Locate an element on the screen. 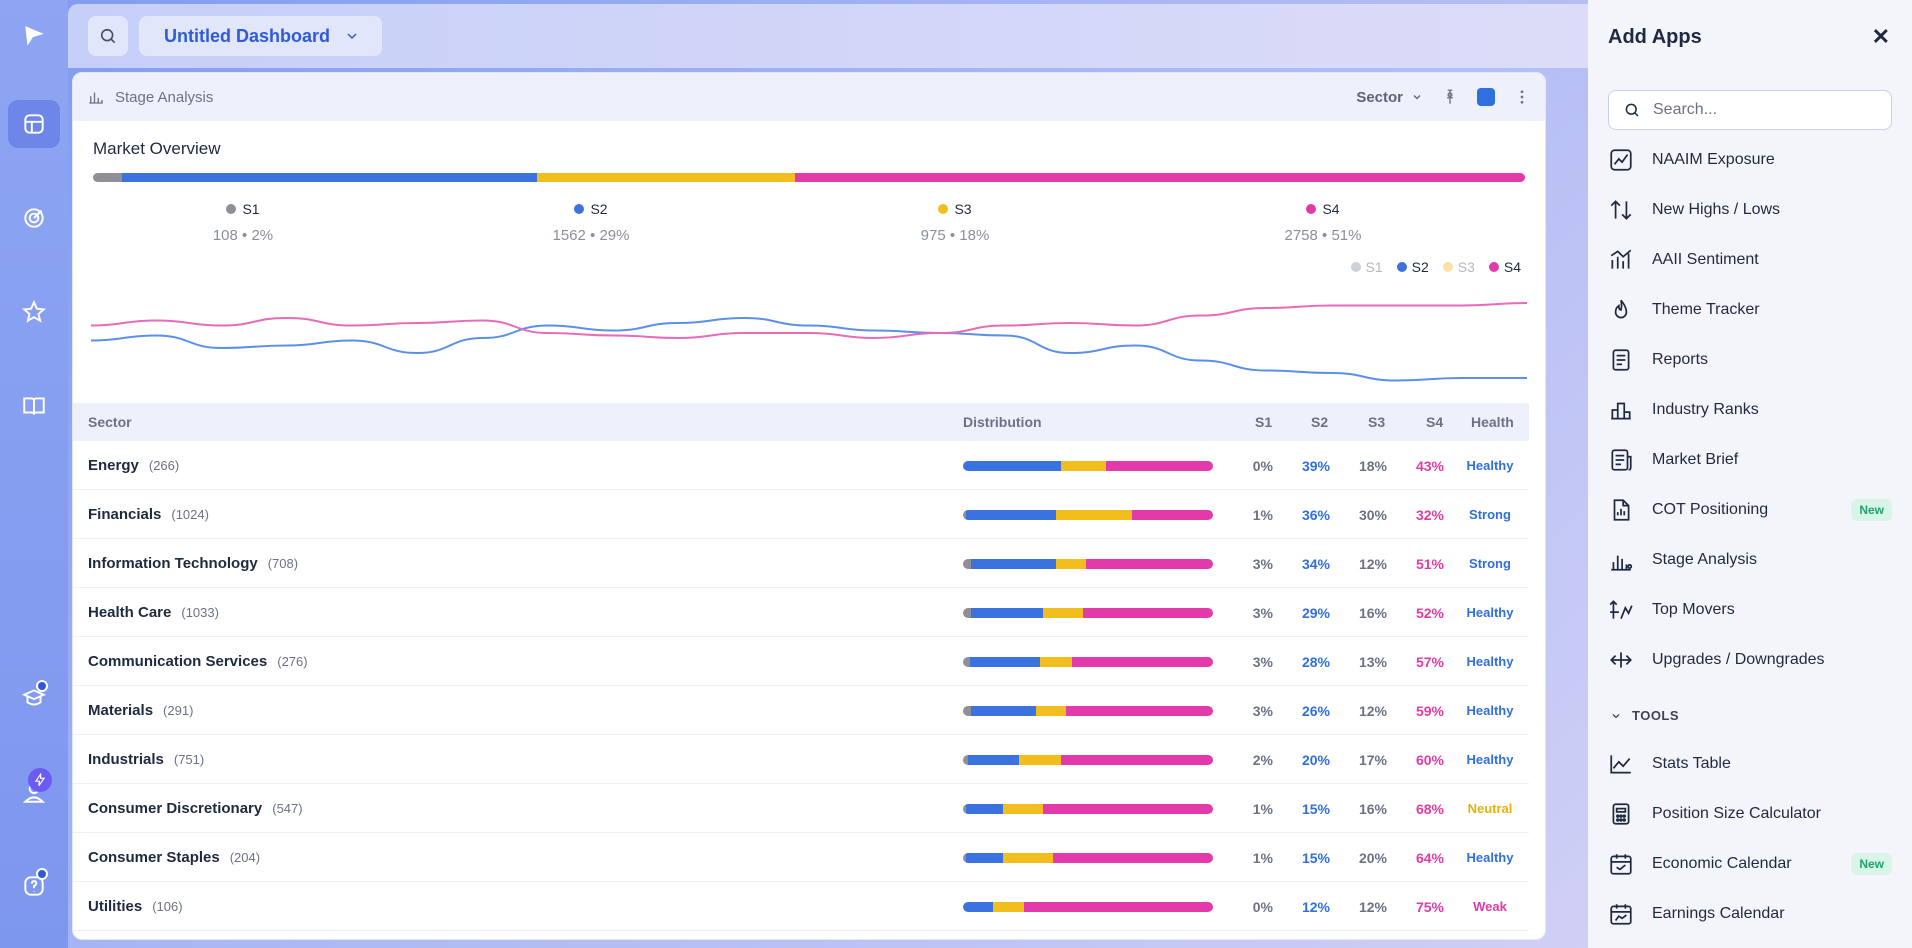 The width and height of the screenshot is (1912, 948). book-icon is located at coordinates (34, 406).